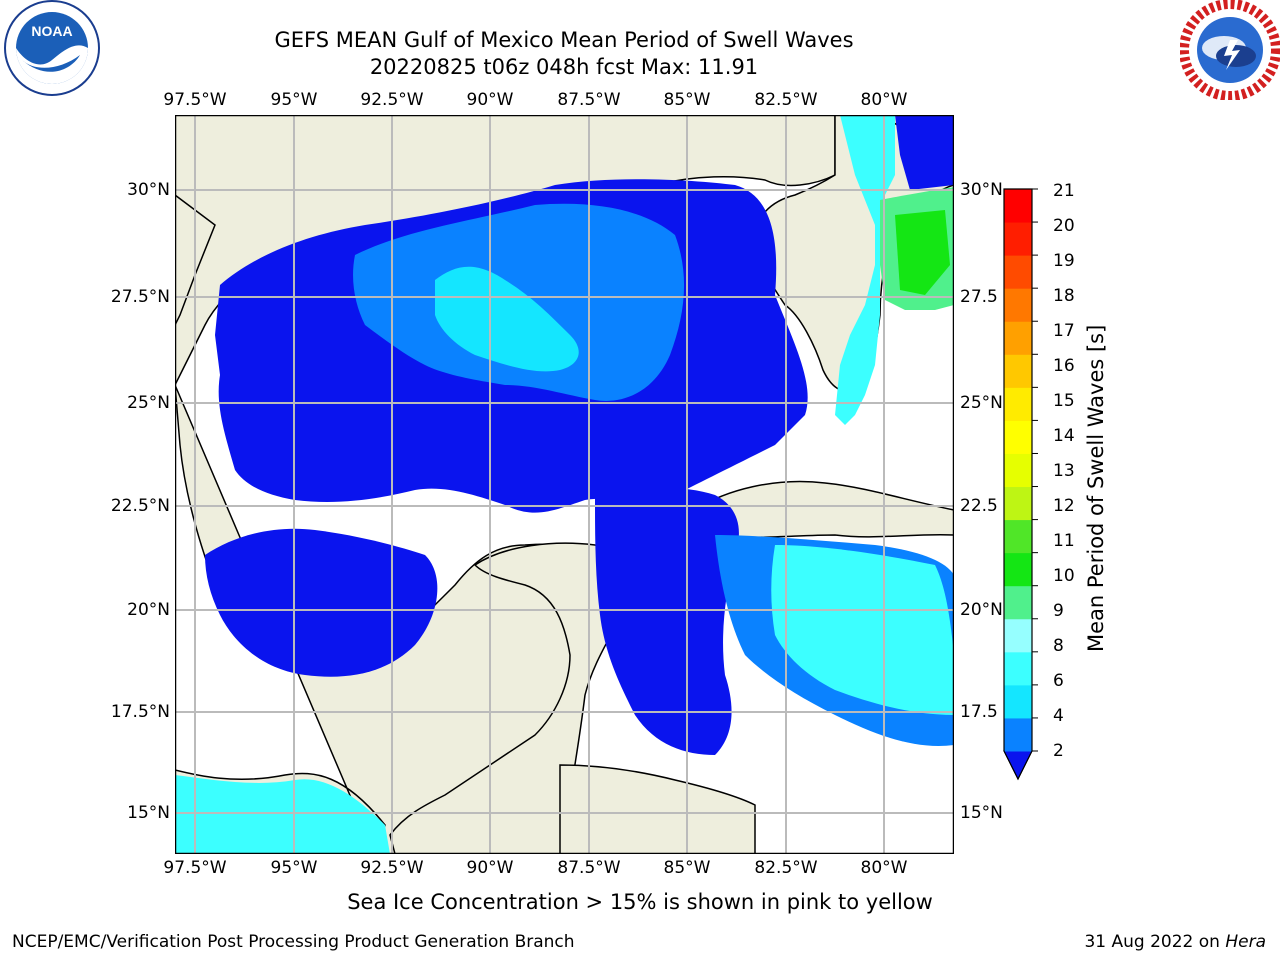 The image size is (1280, 960). What do you see at coordinates (148, 610) in the screenshot?
I see `lat-label-left: 20°N` at bounding box center [148, 610].